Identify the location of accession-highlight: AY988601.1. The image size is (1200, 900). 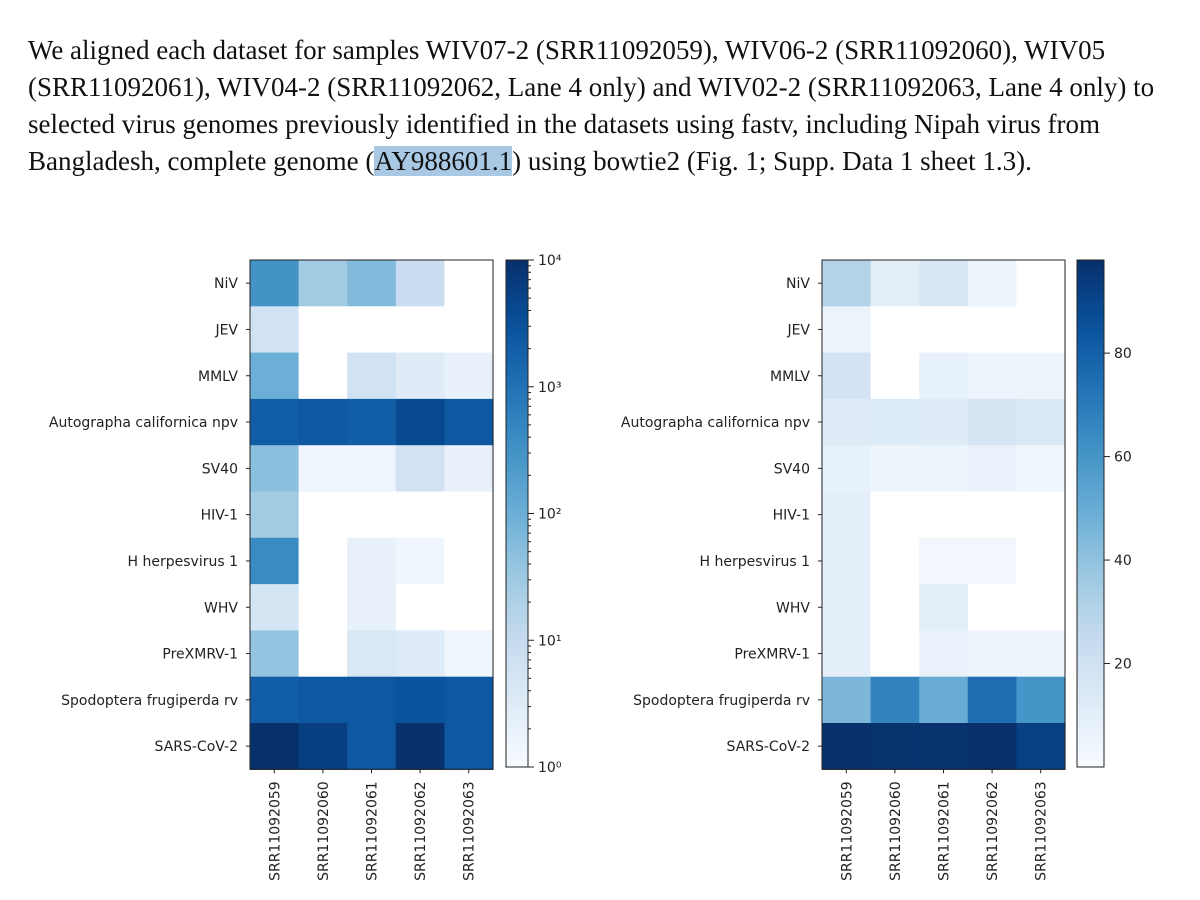
(443, 161).